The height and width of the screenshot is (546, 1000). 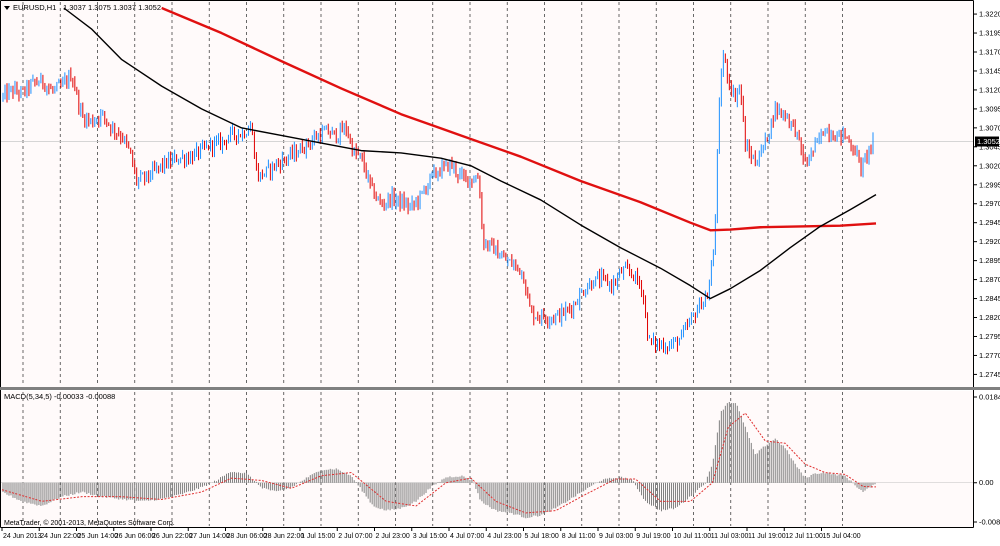 What do you see at coordinates (653, 536) in the screenshot?
I see `time-tick-label: 9 Jul 19:00` at bounding box center [653, 536].